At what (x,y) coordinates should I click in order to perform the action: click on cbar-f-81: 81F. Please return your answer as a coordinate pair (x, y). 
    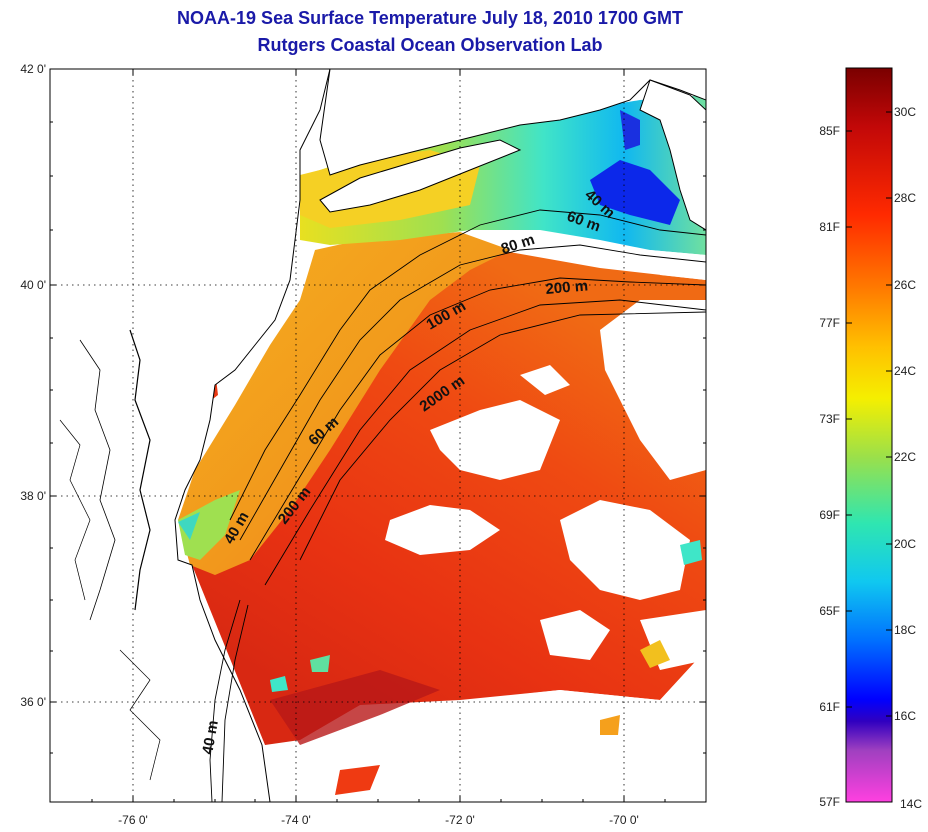
    Looking at the image, I should click on (829, 227).